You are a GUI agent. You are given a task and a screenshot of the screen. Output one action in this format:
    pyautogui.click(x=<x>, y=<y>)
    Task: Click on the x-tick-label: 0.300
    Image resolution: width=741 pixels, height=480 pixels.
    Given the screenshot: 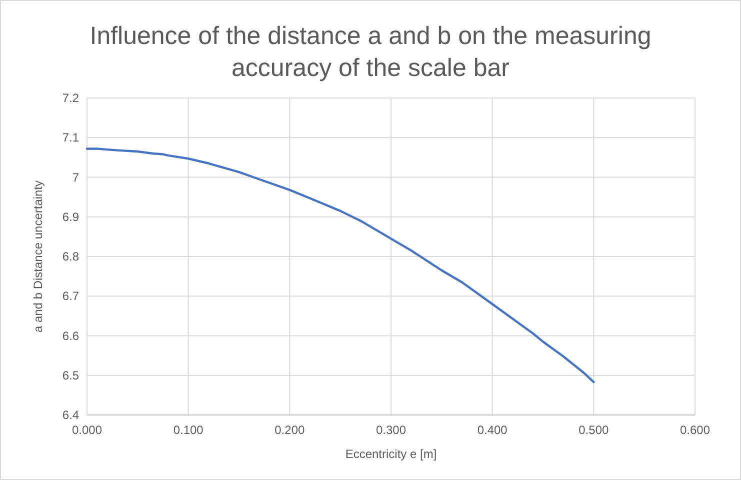 What is the action you would take?
    pyautogui.click(x=391, y=430)
    